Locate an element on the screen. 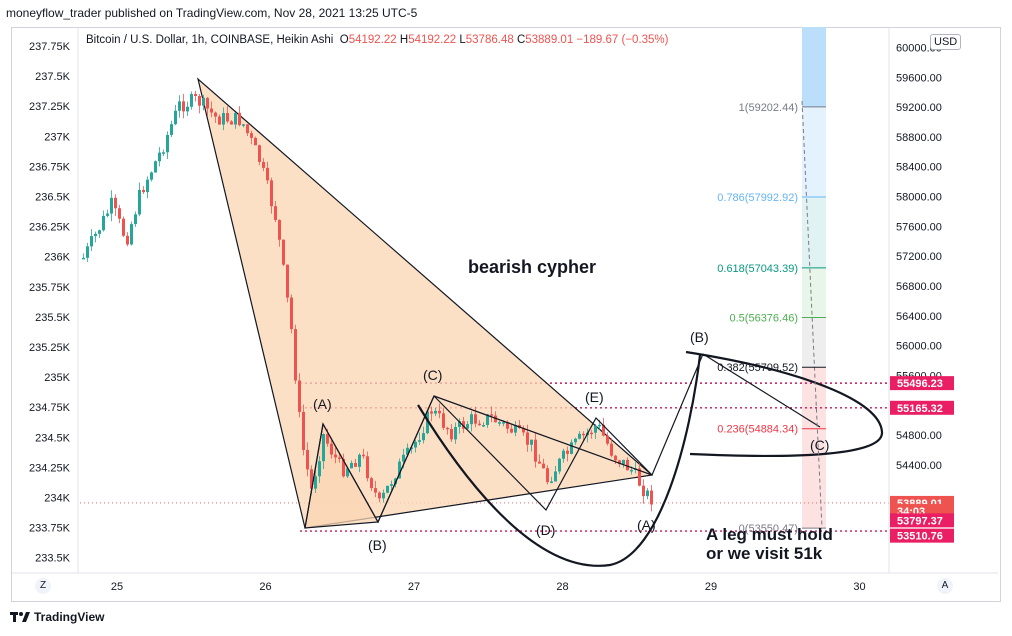 This screenshot has height=636, width=1012. note-line-1: A leg must hold is located at coordinates (769, 534).